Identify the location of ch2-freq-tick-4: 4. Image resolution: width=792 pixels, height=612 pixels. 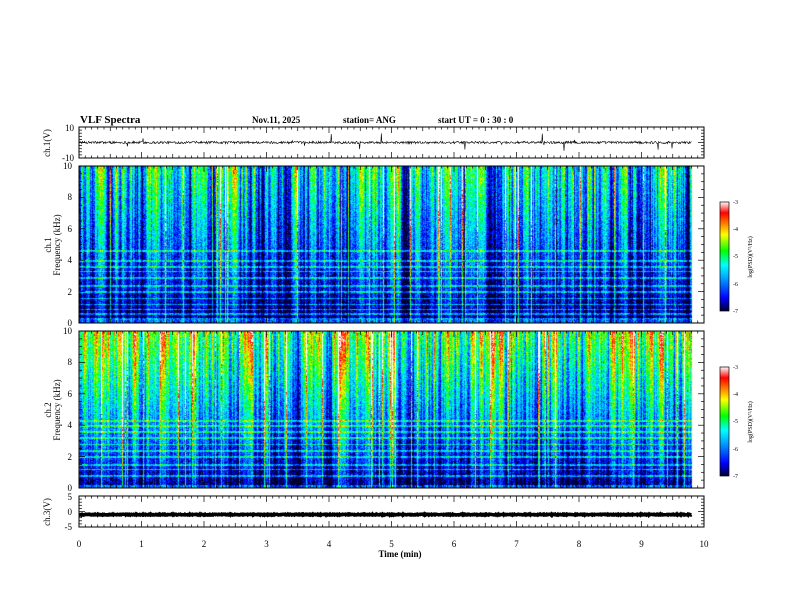
(70, 425).